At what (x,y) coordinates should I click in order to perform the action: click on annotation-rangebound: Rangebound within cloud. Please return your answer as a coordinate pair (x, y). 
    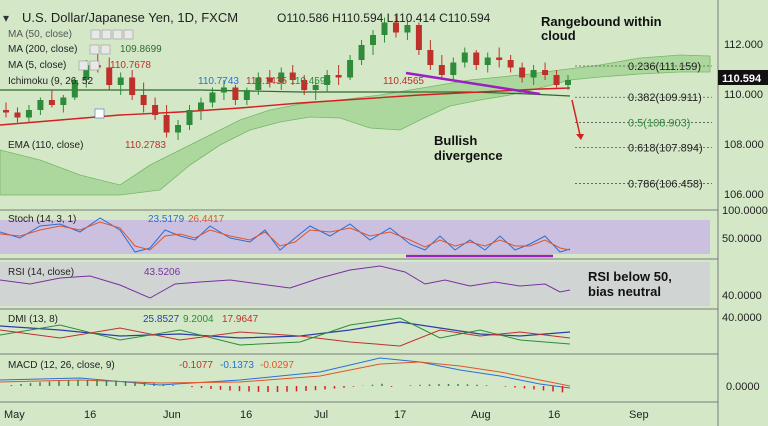
    Looking at the image, I should click on (601, 28).